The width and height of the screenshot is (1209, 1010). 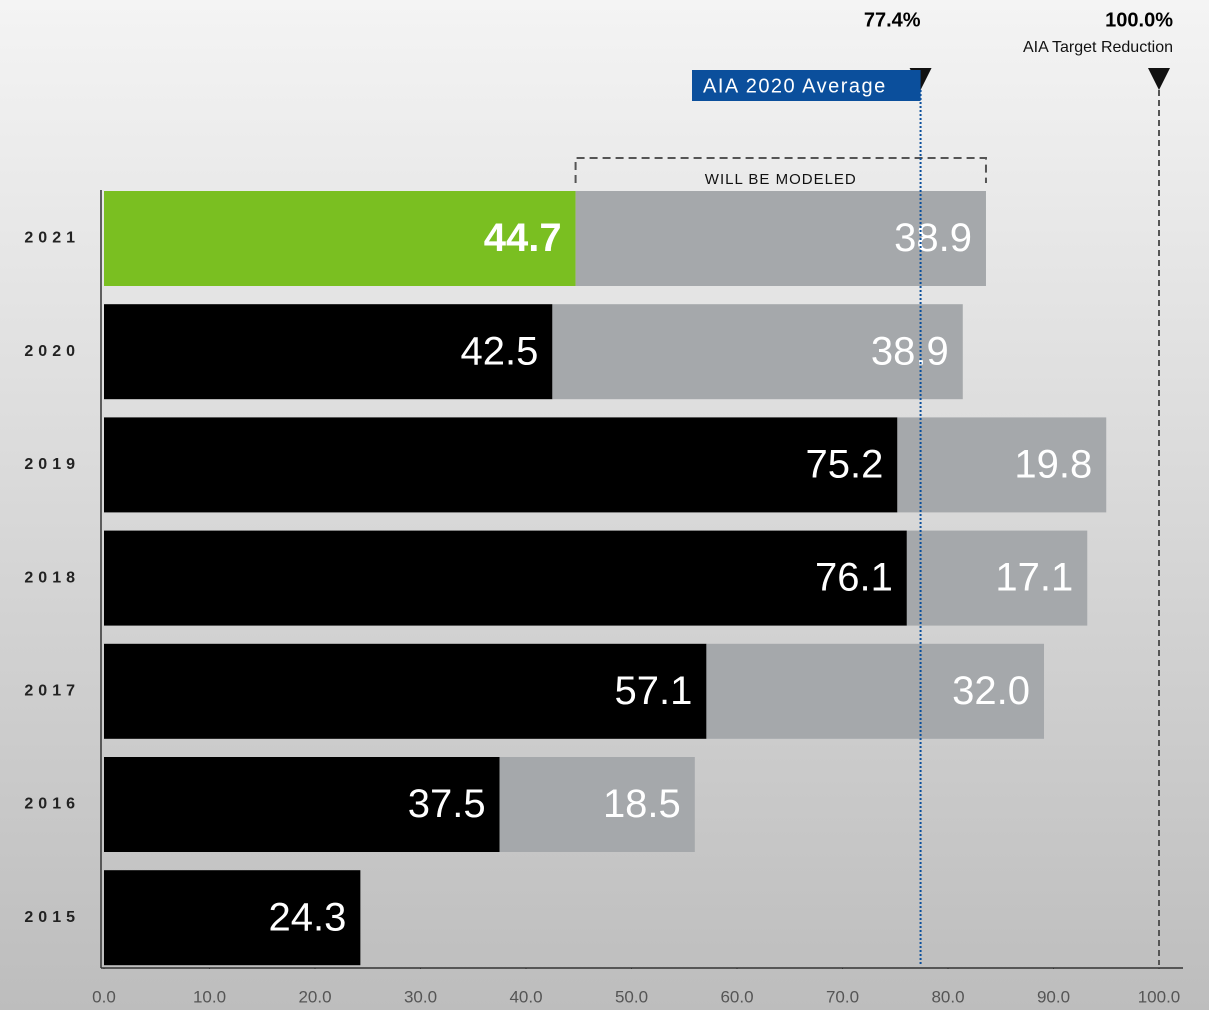 What do you see at coordinates (314, 996) in the screenshot?
I see `x-tick-label: 20.0` at bounding box center [314, 996].